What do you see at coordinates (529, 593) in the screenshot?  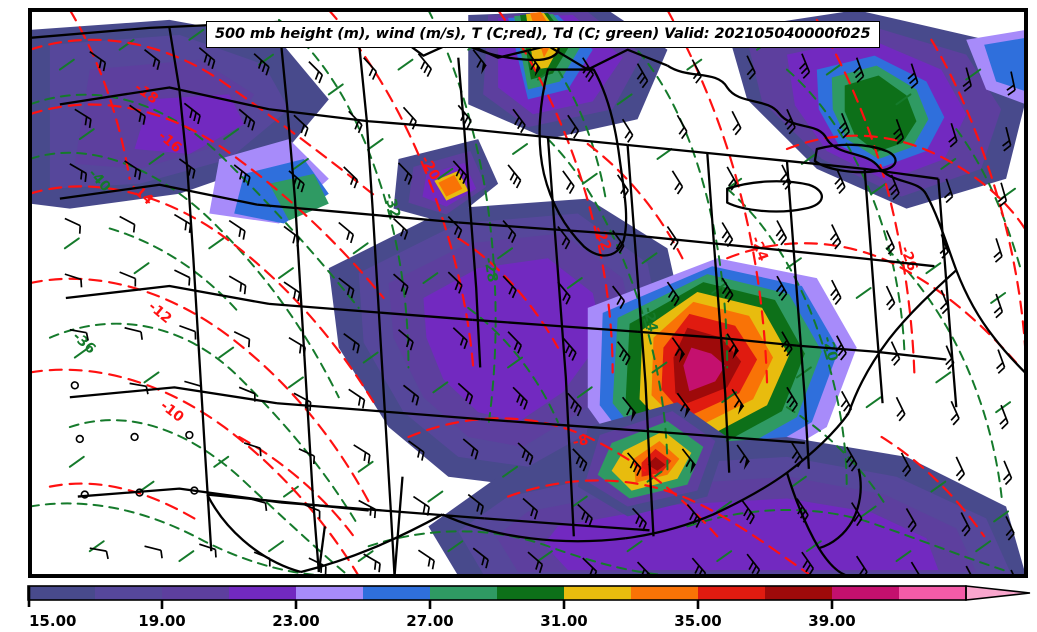 I see `colorbar-swatches` at bounding box center [529, 593].